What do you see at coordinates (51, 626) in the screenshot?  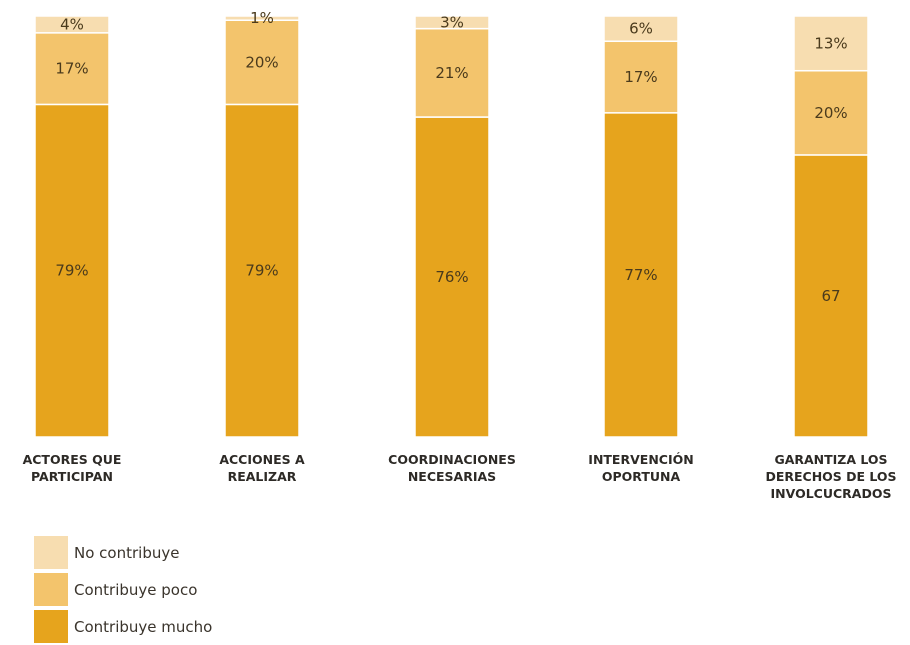 I see `legend-swatch-contribuye-mucho` at bounding box center [51, 626].